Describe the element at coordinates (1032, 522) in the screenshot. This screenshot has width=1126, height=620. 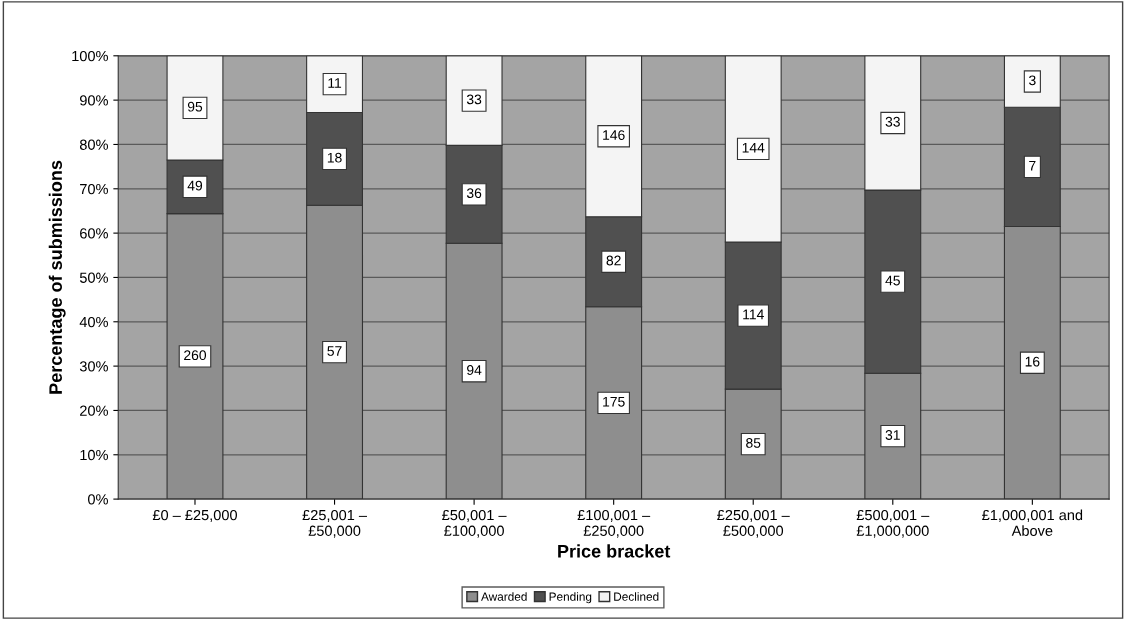
I see `x-tick-label: £1,000,001 and Above` at that location.